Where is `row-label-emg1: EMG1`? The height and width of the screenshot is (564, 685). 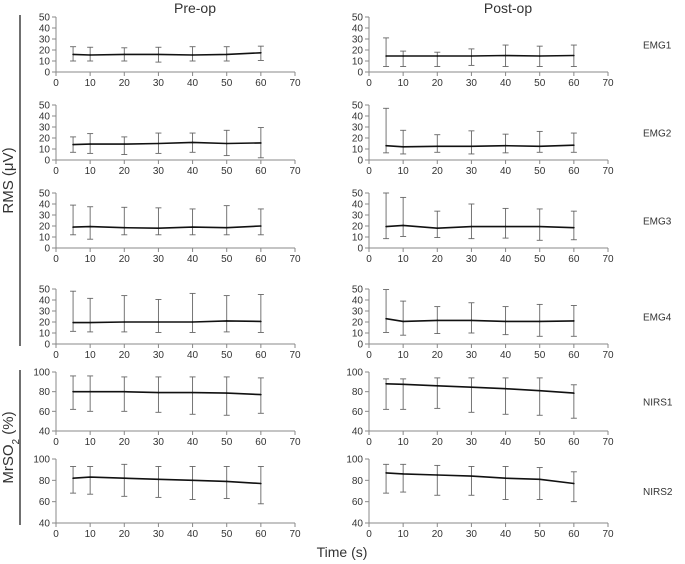
row-label-emg1: EMG1 is located at coordinates (657, 46).